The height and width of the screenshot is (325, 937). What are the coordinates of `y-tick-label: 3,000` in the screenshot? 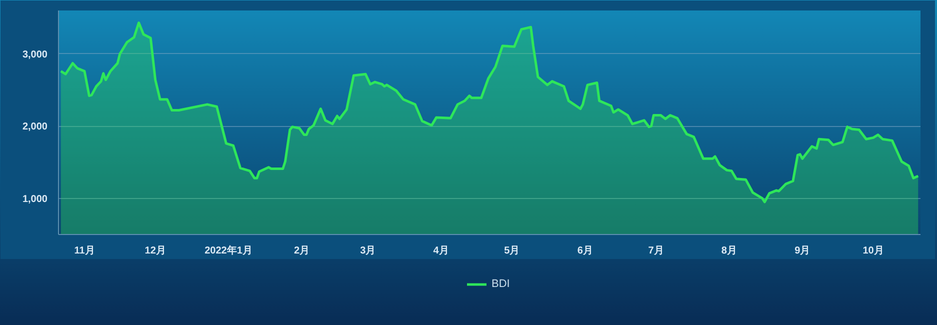 It's located at (35, 54).